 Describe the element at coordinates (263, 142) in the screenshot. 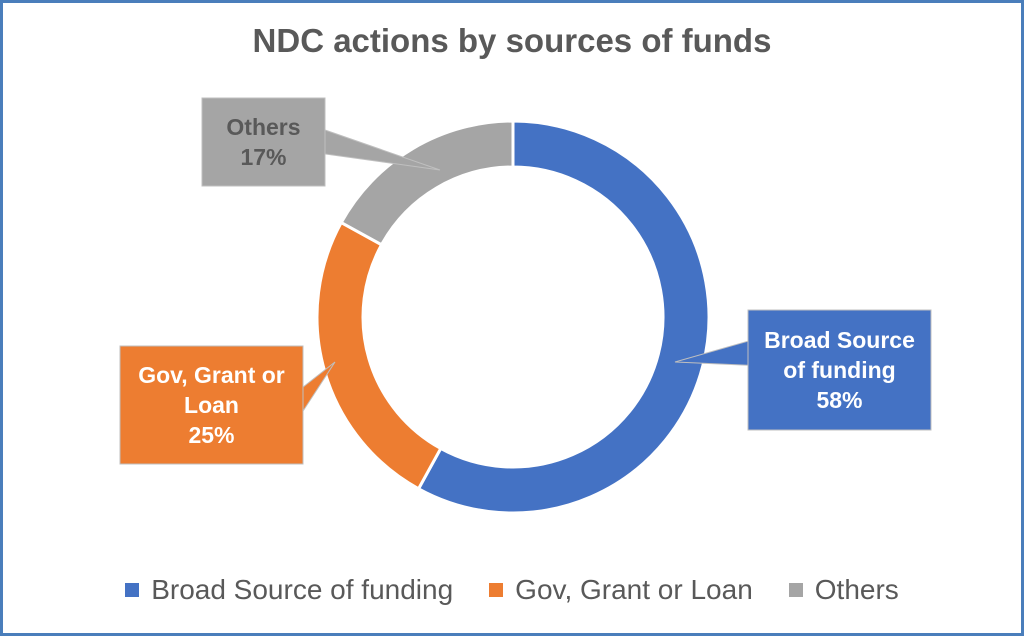

I see `callout-box-others` at that location.